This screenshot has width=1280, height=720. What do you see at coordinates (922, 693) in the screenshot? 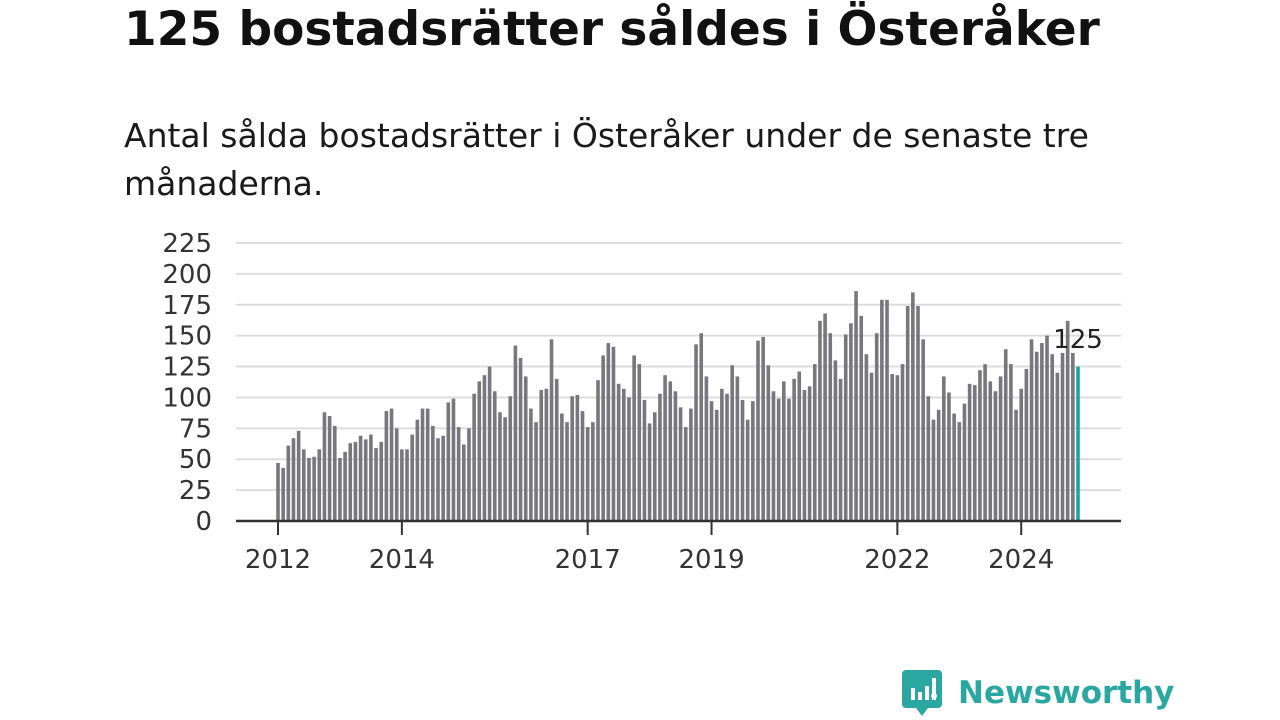
I see `newsworthy-logo-icon` at bounding box center [922, 693].